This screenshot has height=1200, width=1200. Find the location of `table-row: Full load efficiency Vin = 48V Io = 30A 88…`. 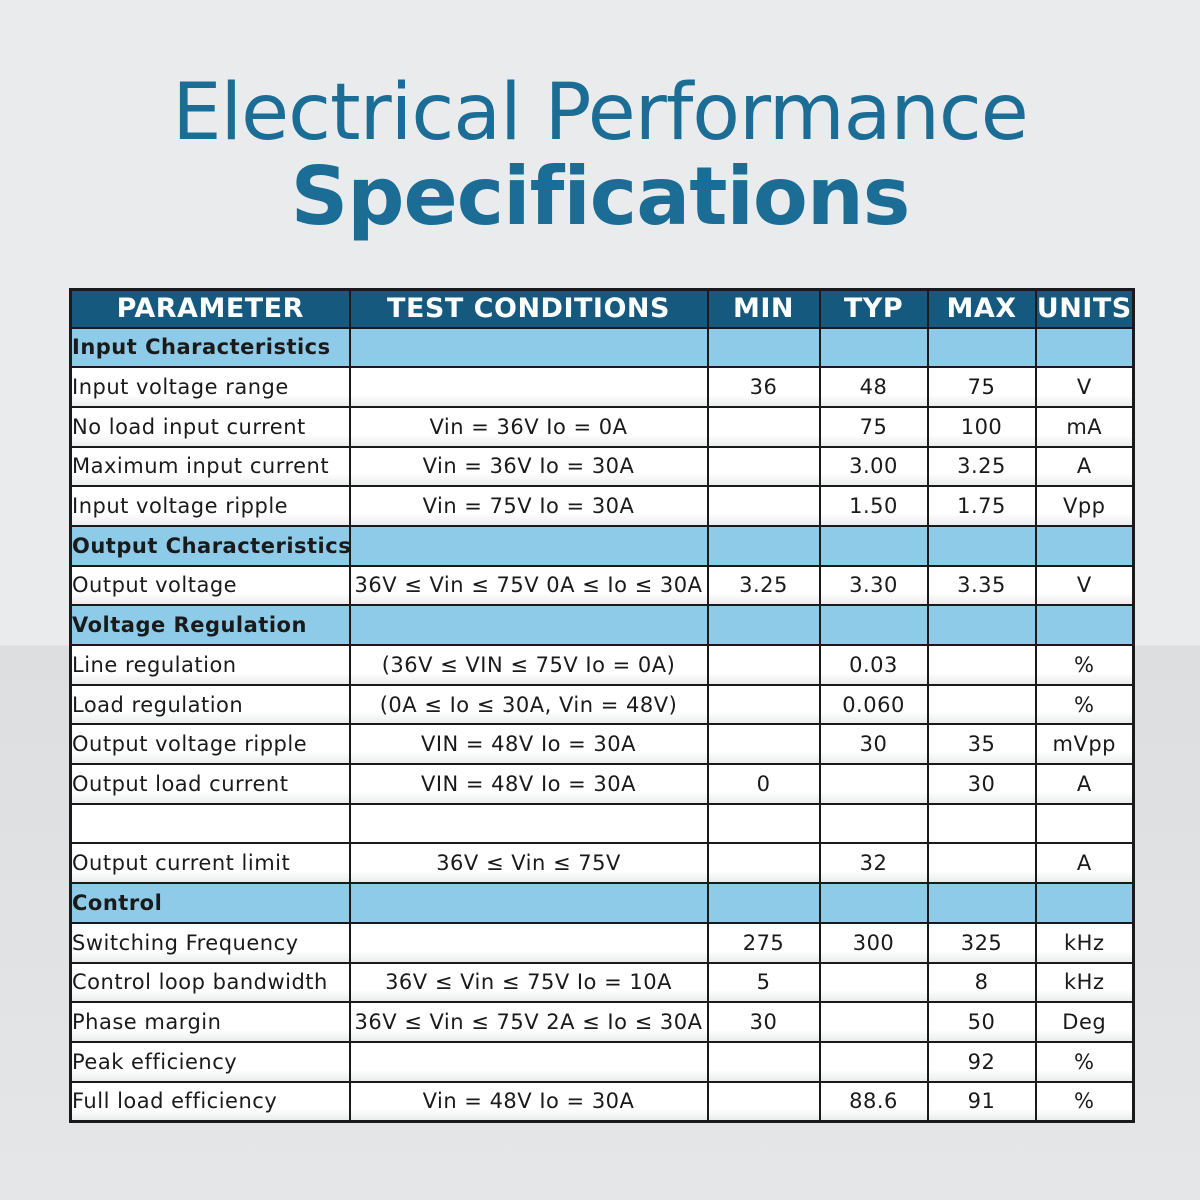

table-row: Full load efficiency Vin = 48V Io = 30A 88… is located at coordinates (602, 1101).